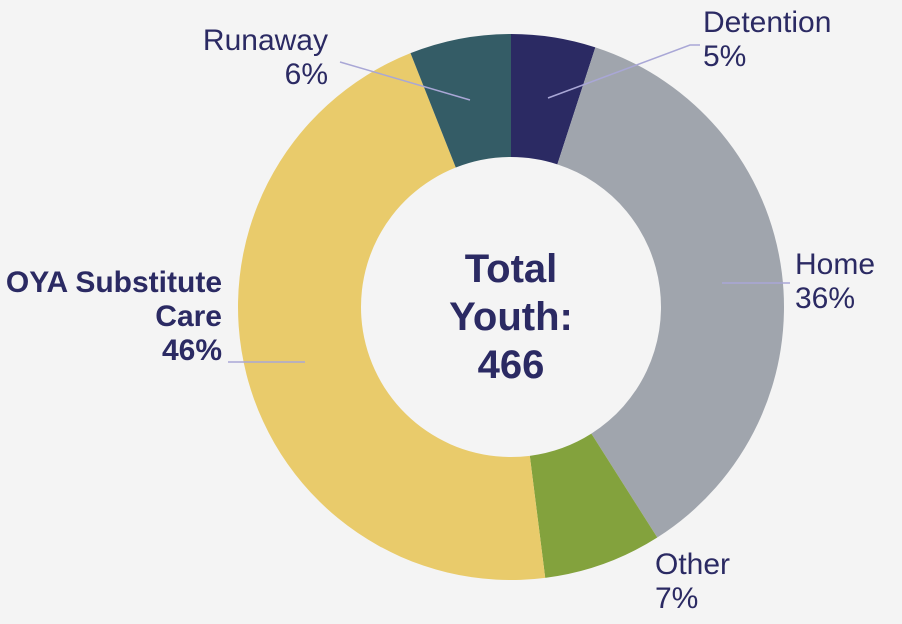 Image resolution: width=902 pixels, height=624 pixels. I want to click on slice-label: Home 36%, so click(848, 282).